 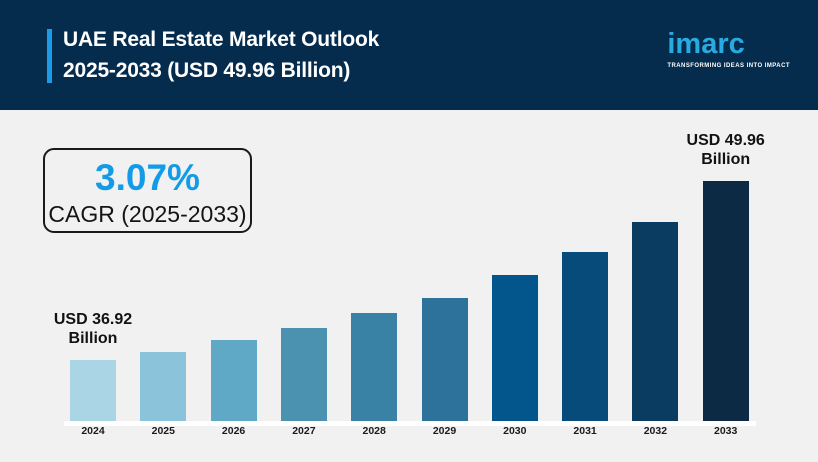 I want to click on x-axis-label-2025: 2025, so click(x=163, y=431).